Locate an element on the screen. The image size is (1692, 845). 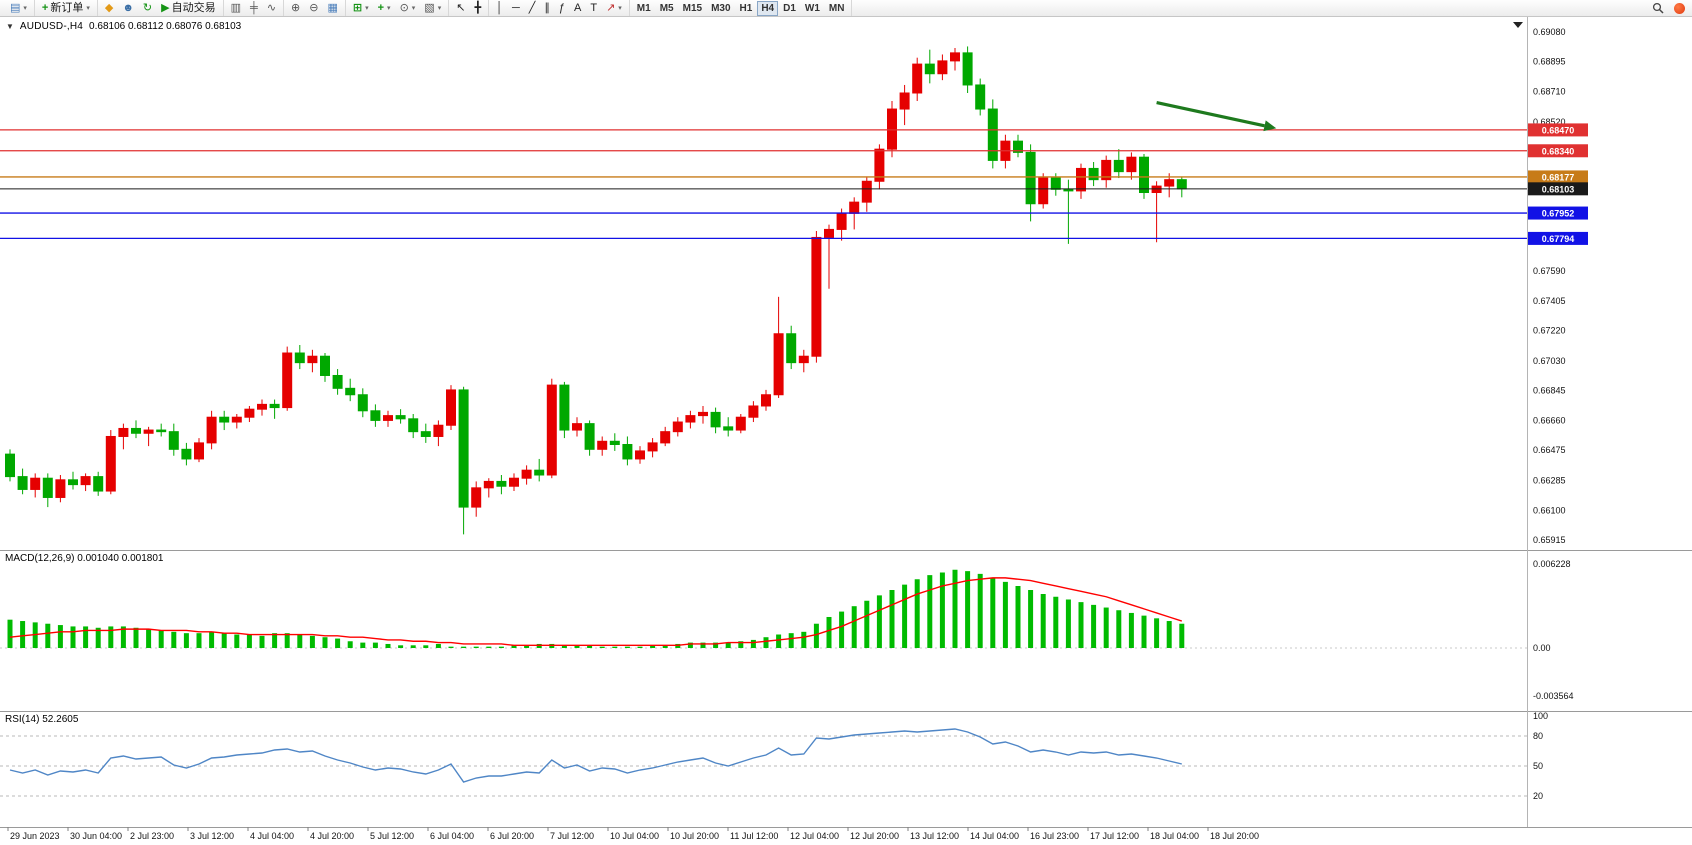
cursor-button: ↖ is located at coordinates (460, 8).